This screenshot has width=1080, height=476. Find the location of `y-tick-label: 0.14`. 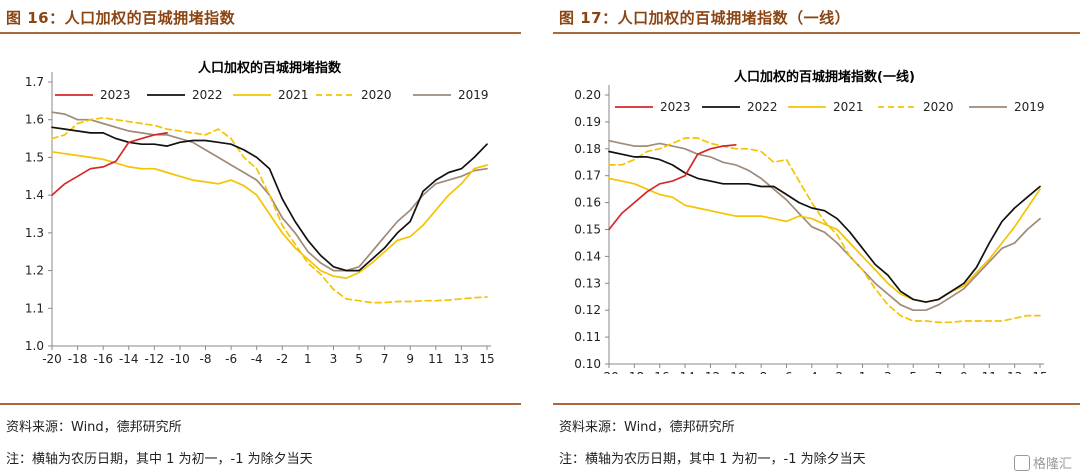

y-tick-label: 0.14 is located at coordinates (587, 256).